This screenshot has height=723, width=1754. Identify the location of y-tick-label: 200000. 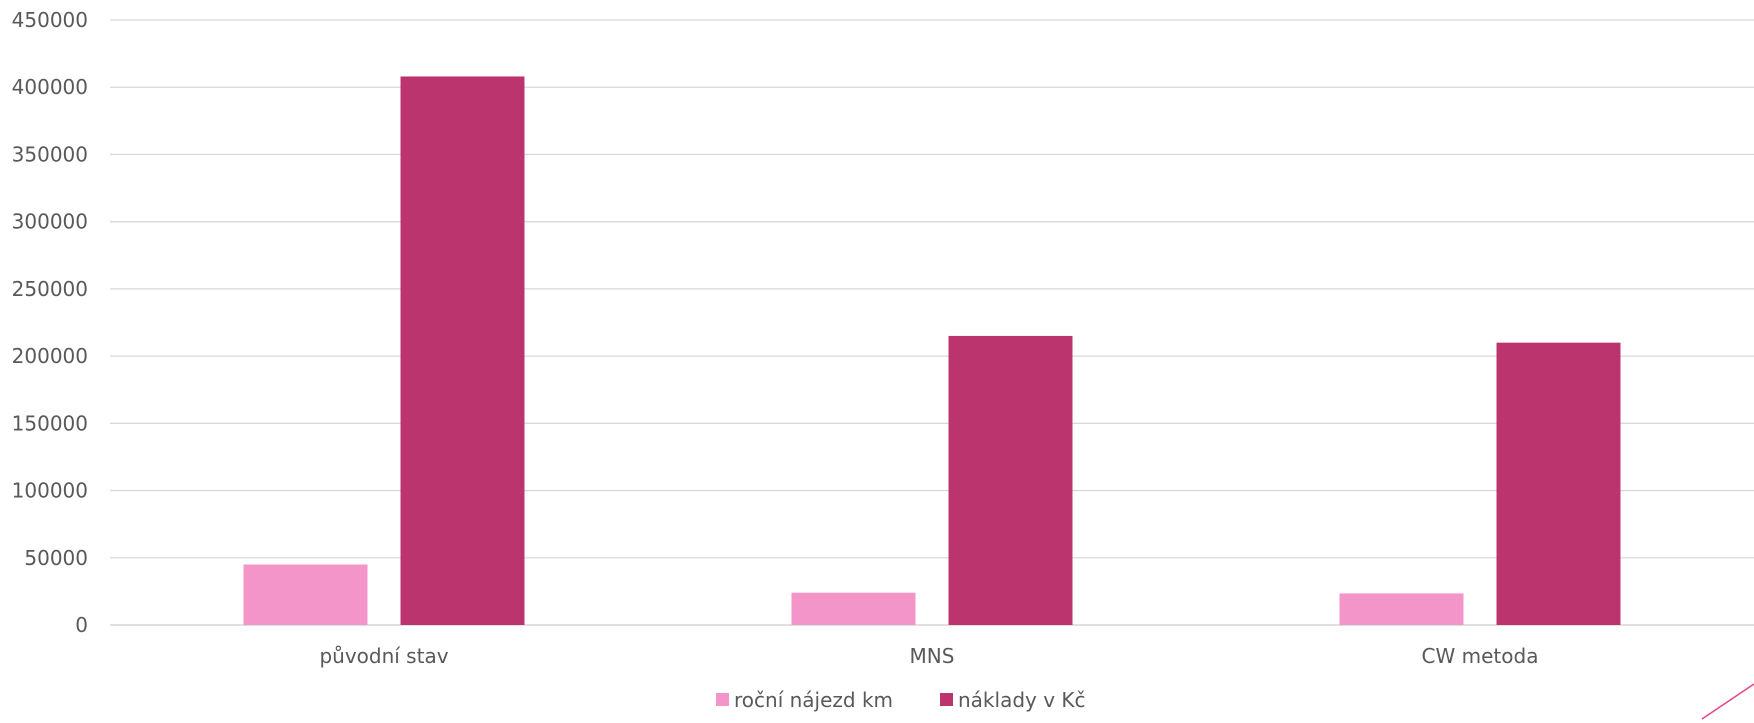
(50, 356).